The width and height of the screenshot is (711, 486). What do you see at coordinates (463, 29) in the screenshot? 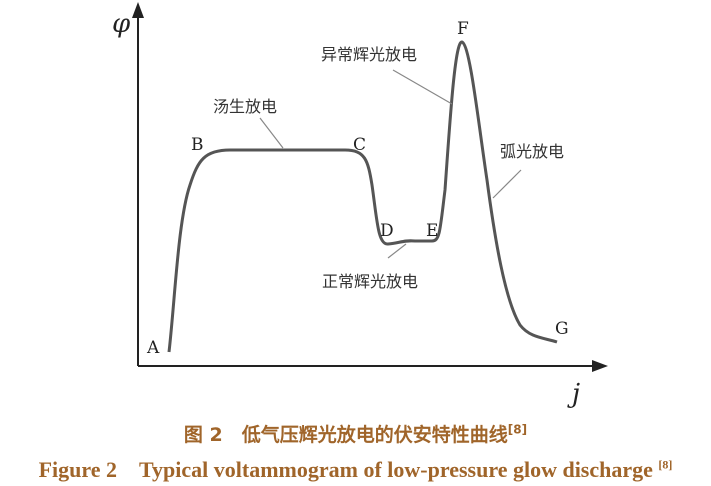
I see `point-F: F` at bounding box center [463, 29].